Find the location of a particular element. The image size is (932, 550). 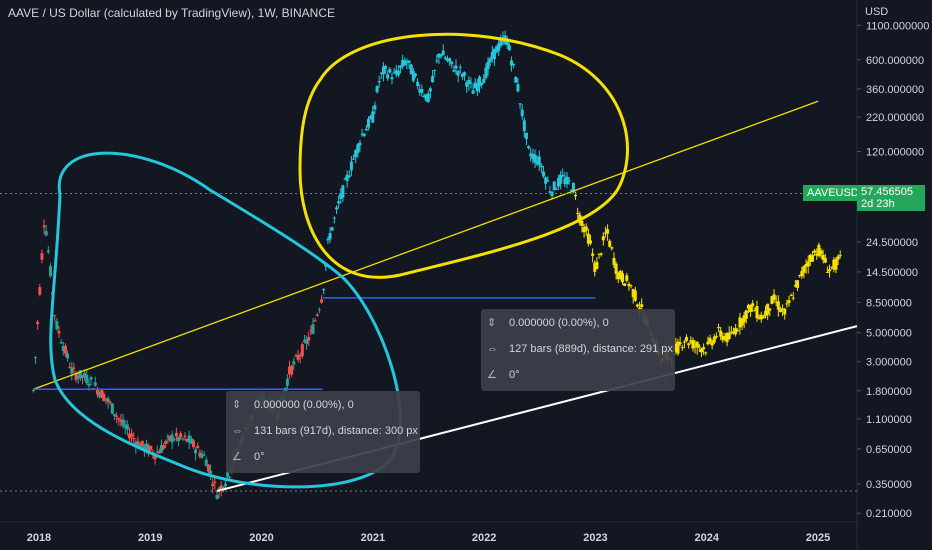

measure-bars-row: ⇔ 127 bars (889d), distance: 291 px is located at coordinates (580, 349).